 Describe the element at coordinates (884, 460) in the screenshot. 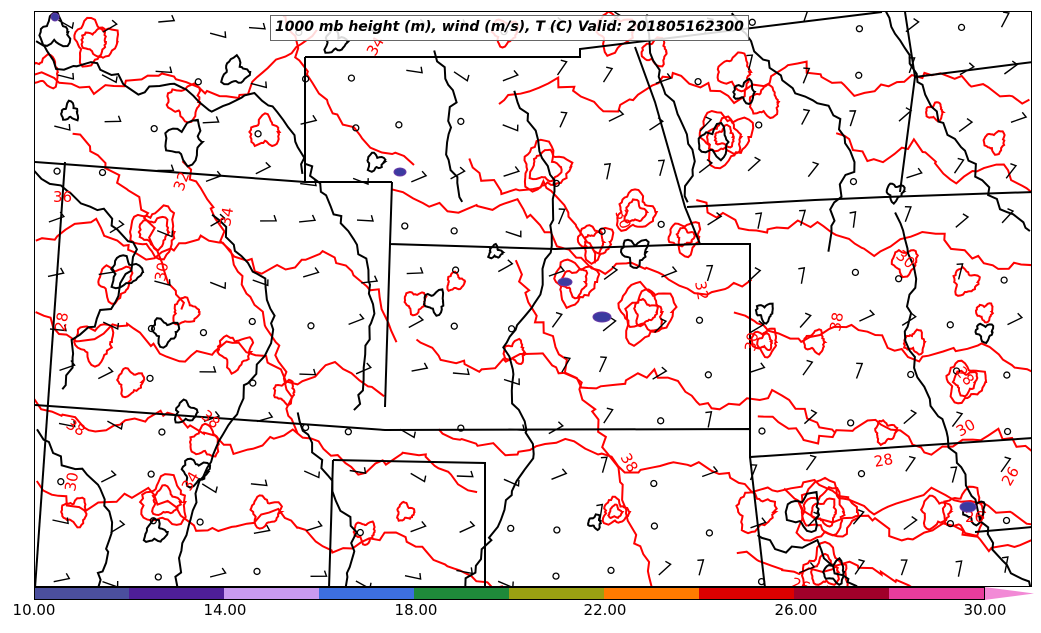

I see `contour-value-label: 28` at that location.